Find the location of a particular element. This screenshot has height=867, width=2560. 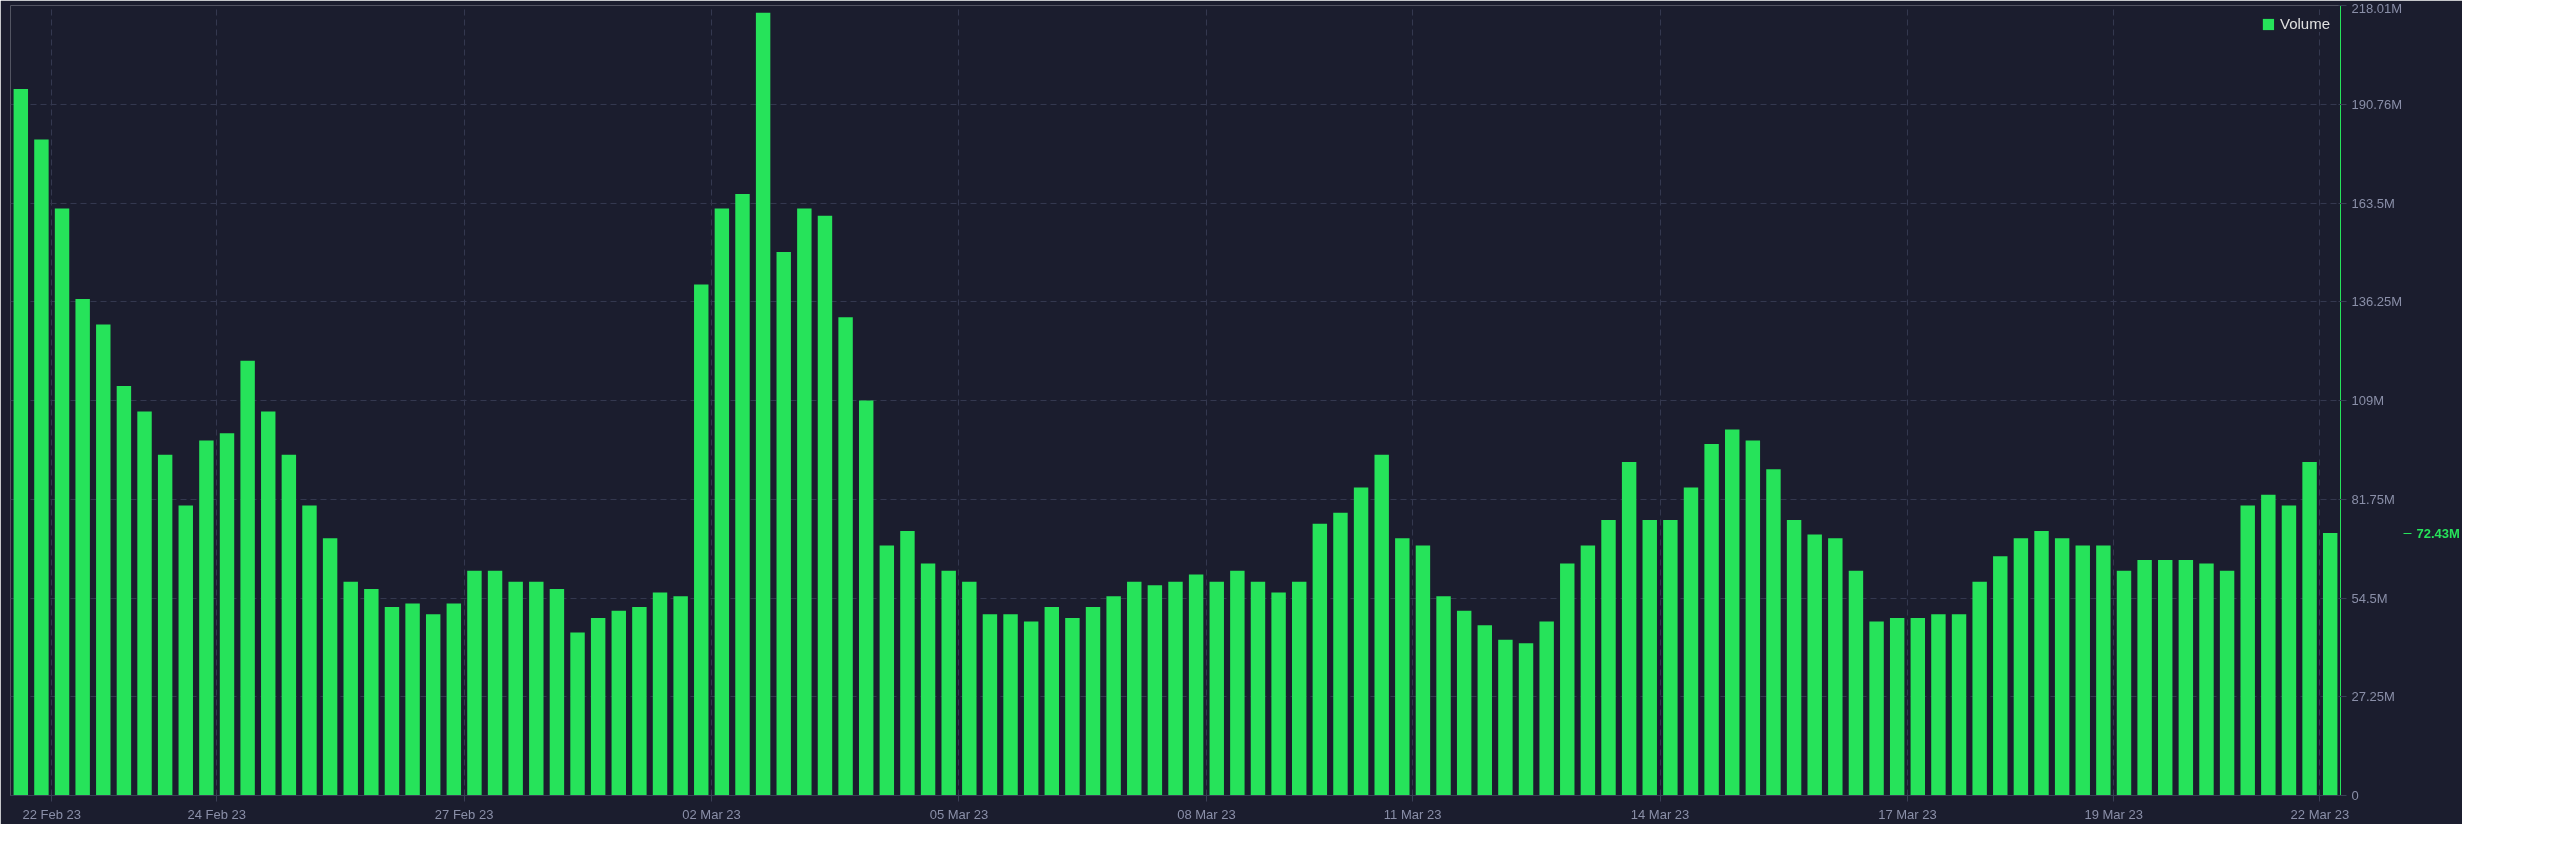

x-tick-label: 19 Mar 23 is located at coordinates (2113, 814).